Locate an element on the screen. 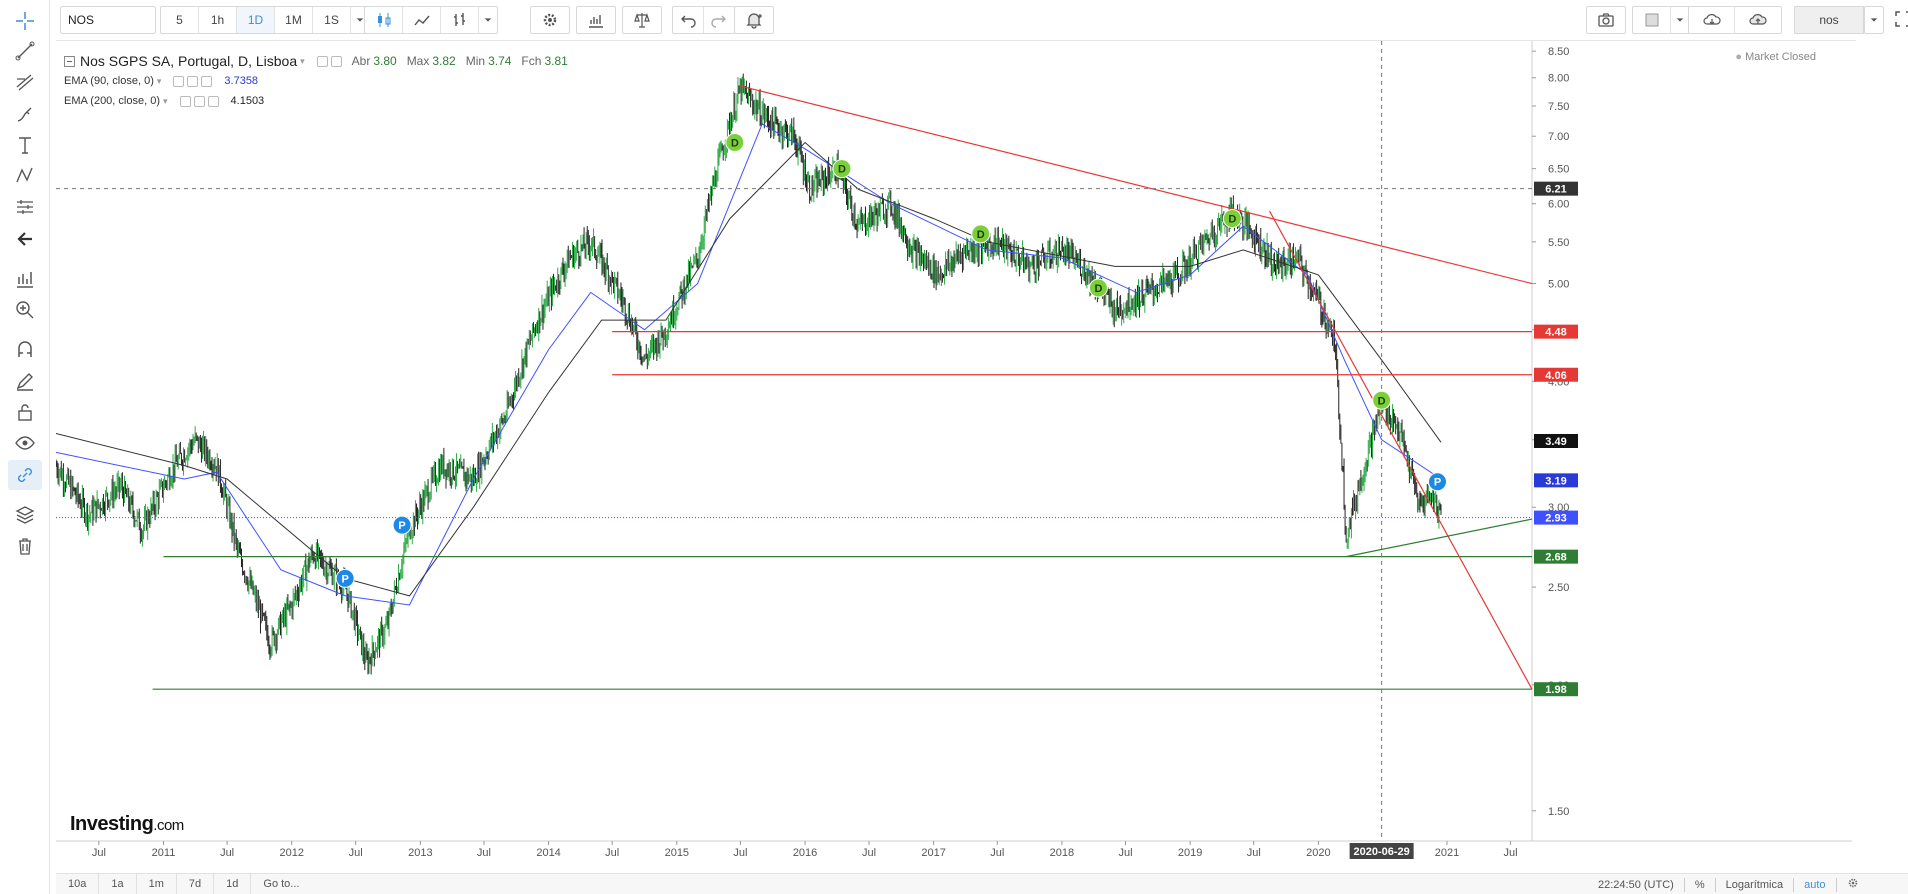  drawing-mode-icon is located at coordinates (25, 381).